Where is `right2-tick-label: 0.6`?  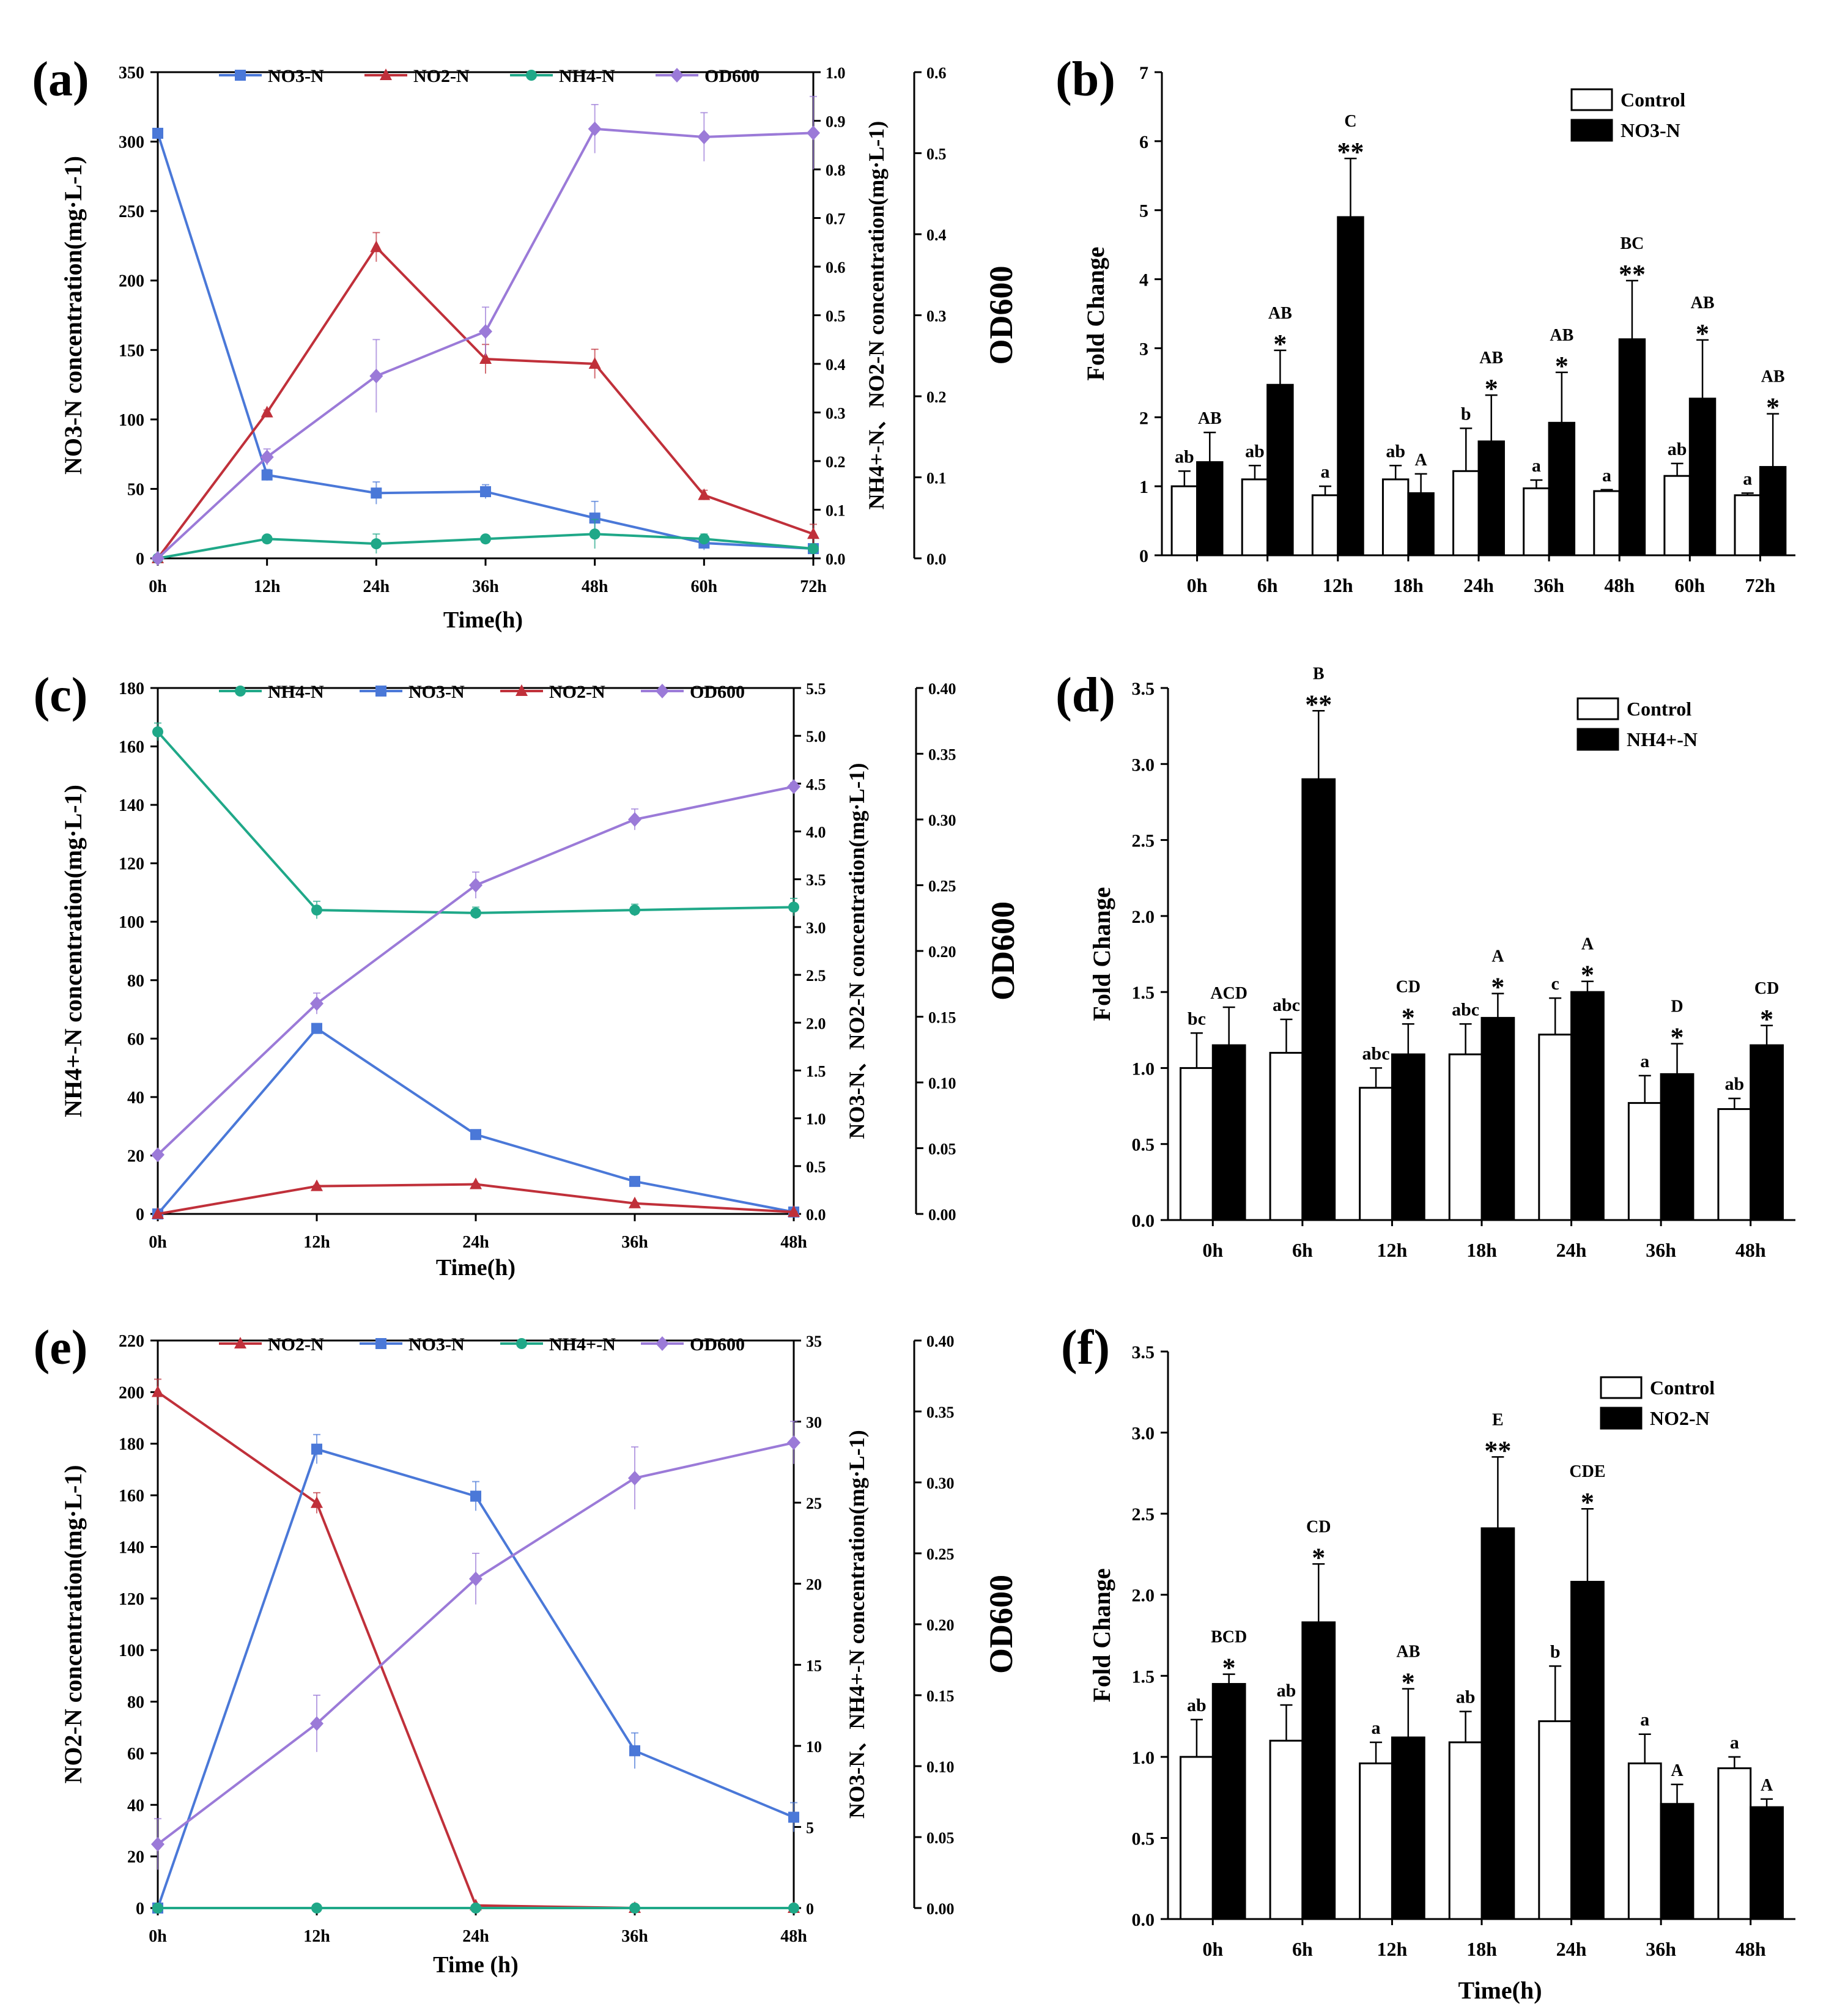 right2-tick-label: 0.6 is located at coordinates (936, 73).